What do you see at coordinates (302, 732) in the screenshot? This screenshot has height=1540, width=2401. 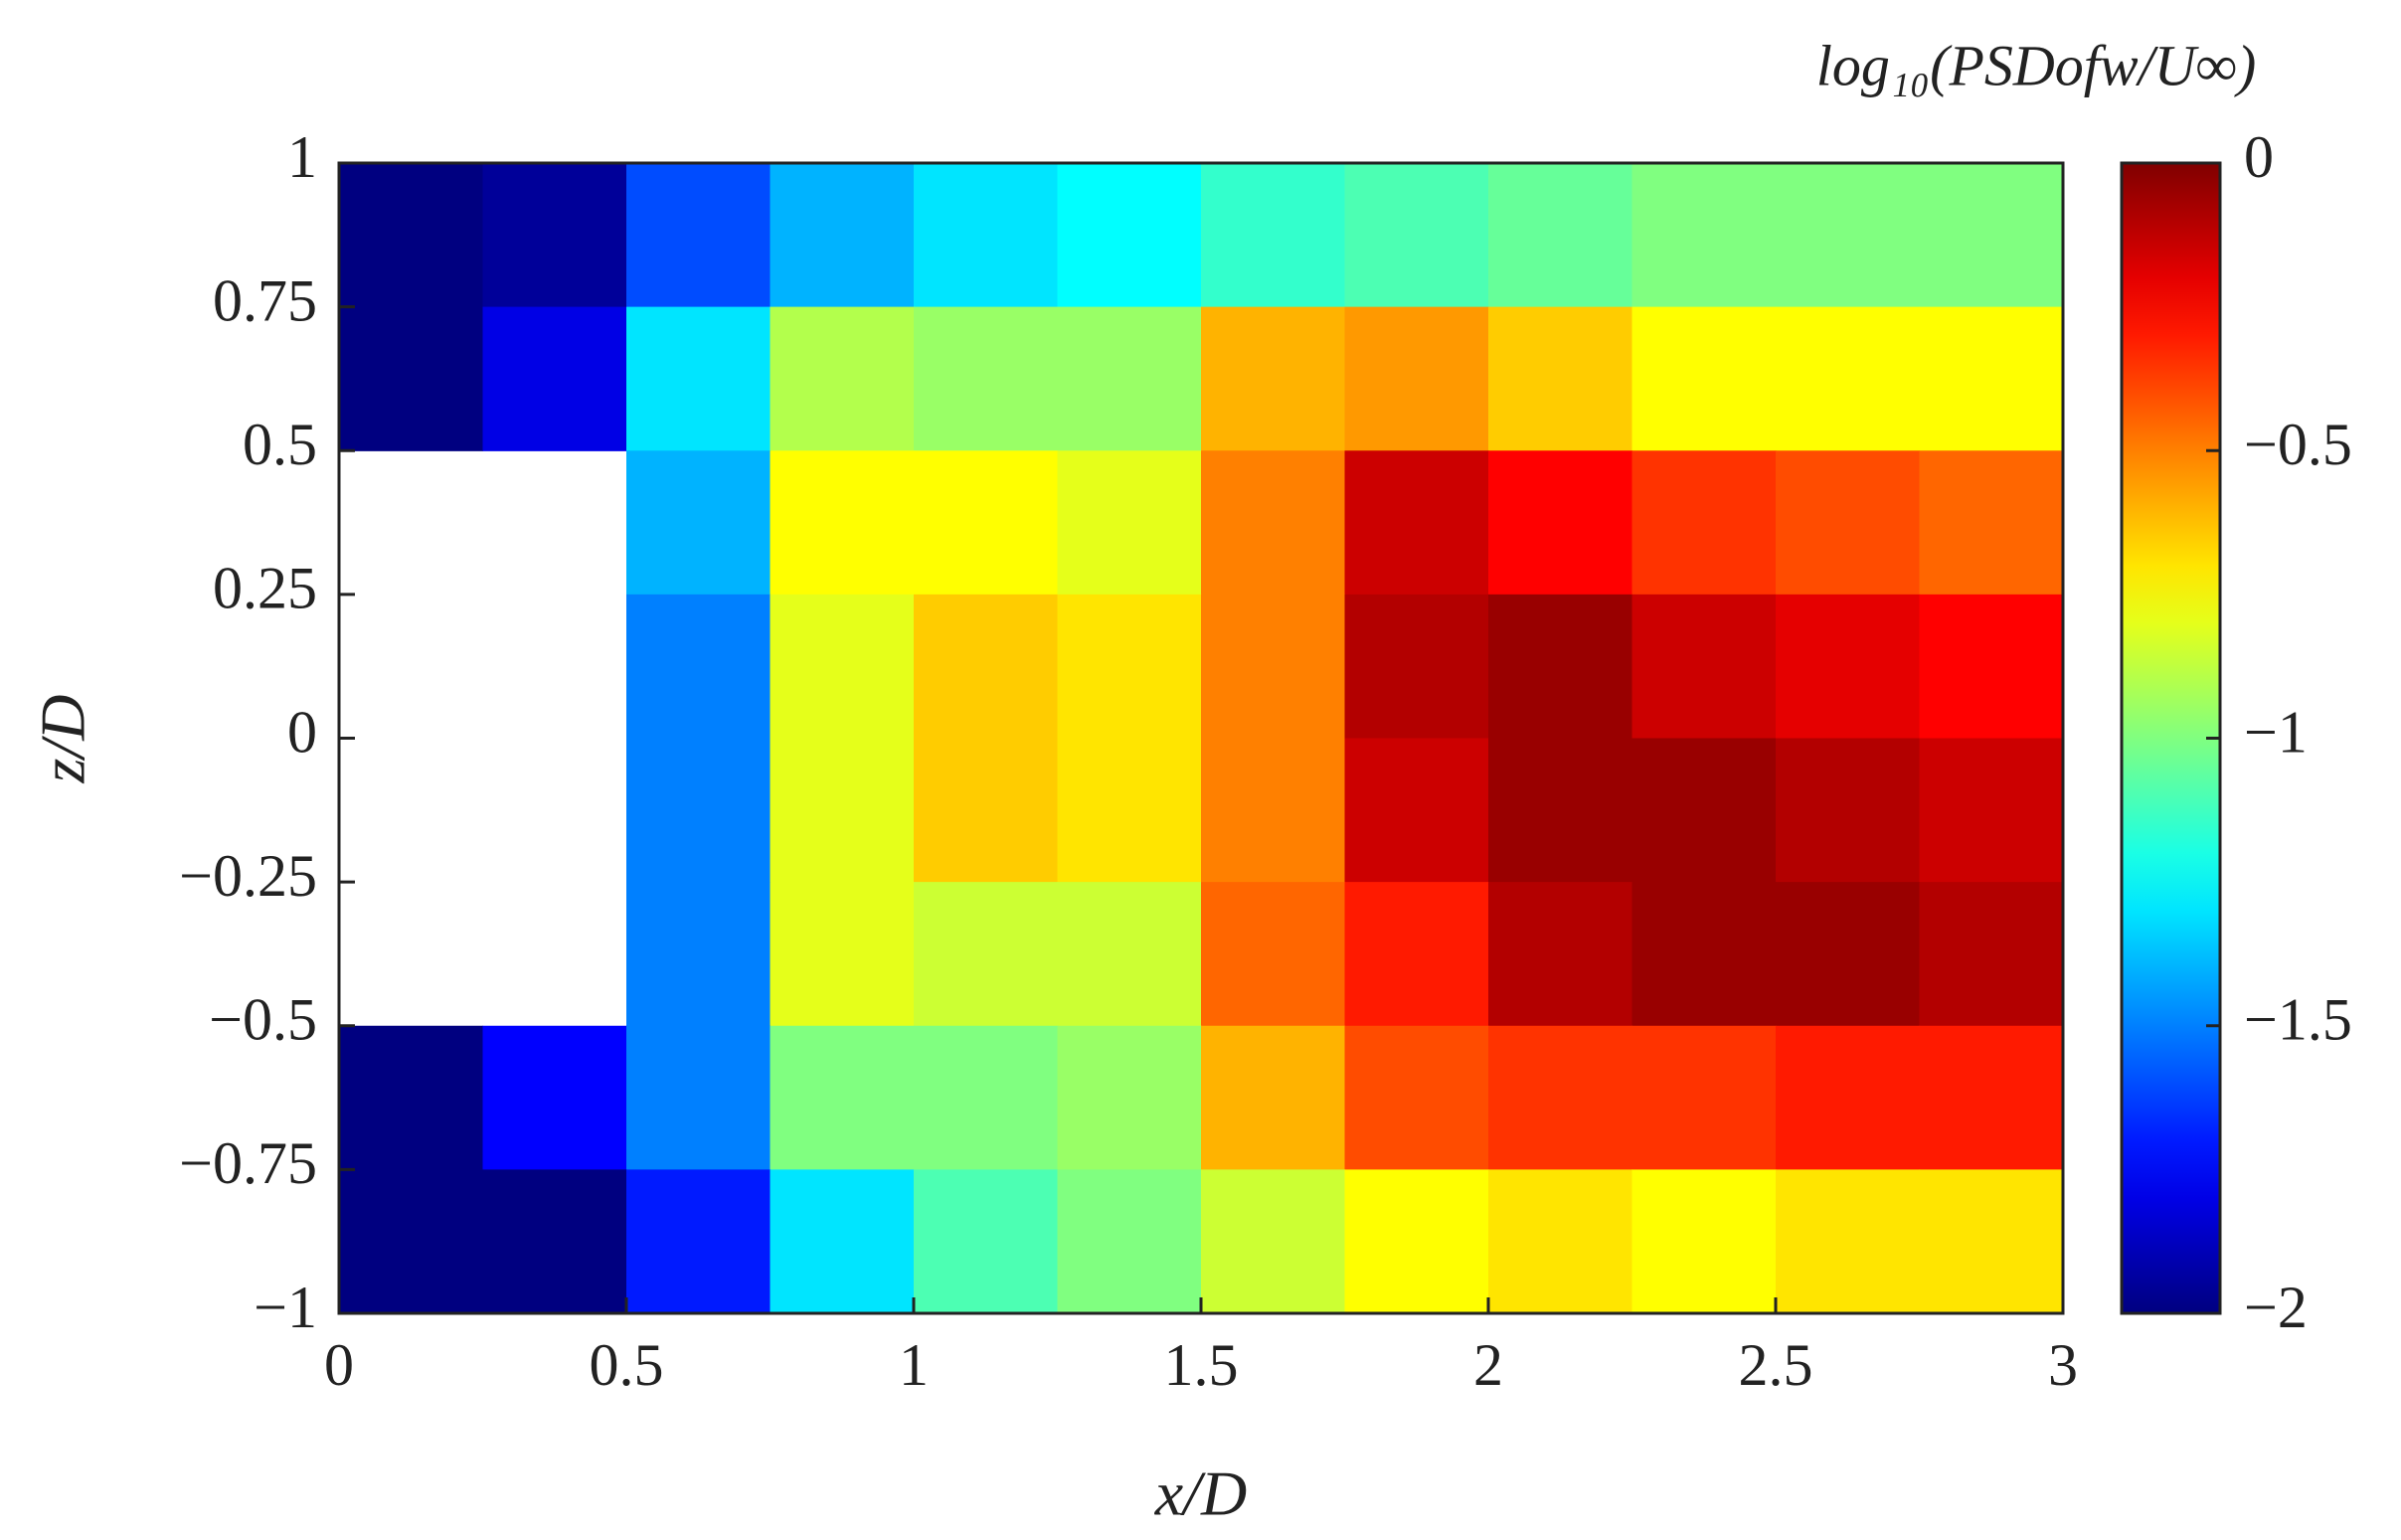 I see `y-tick-label: 0` at bounding box center [302, 732].